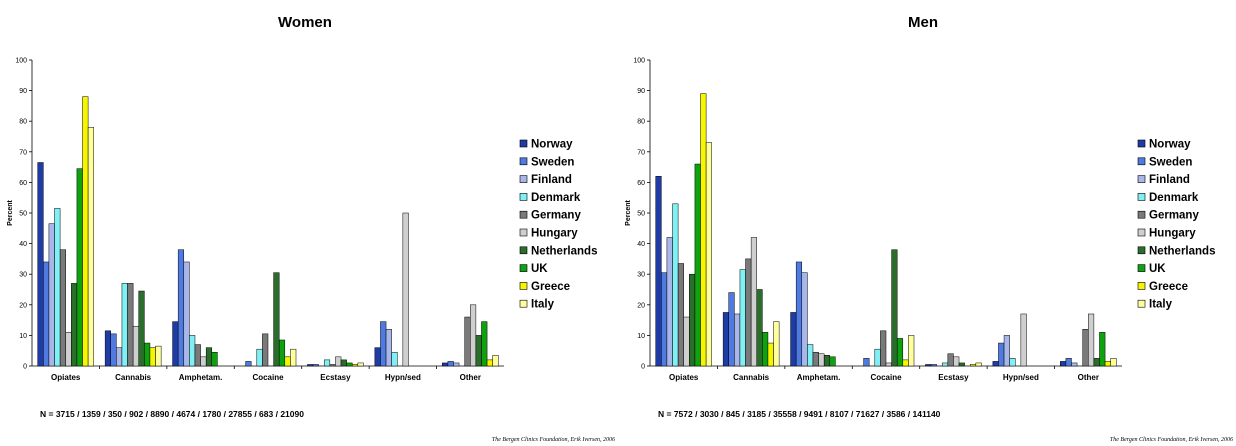 The image size is (1236, 446). Describe the element at coordinates (25, 367) in the screenshot. I see `women-y-tick-label: 0` at that location.